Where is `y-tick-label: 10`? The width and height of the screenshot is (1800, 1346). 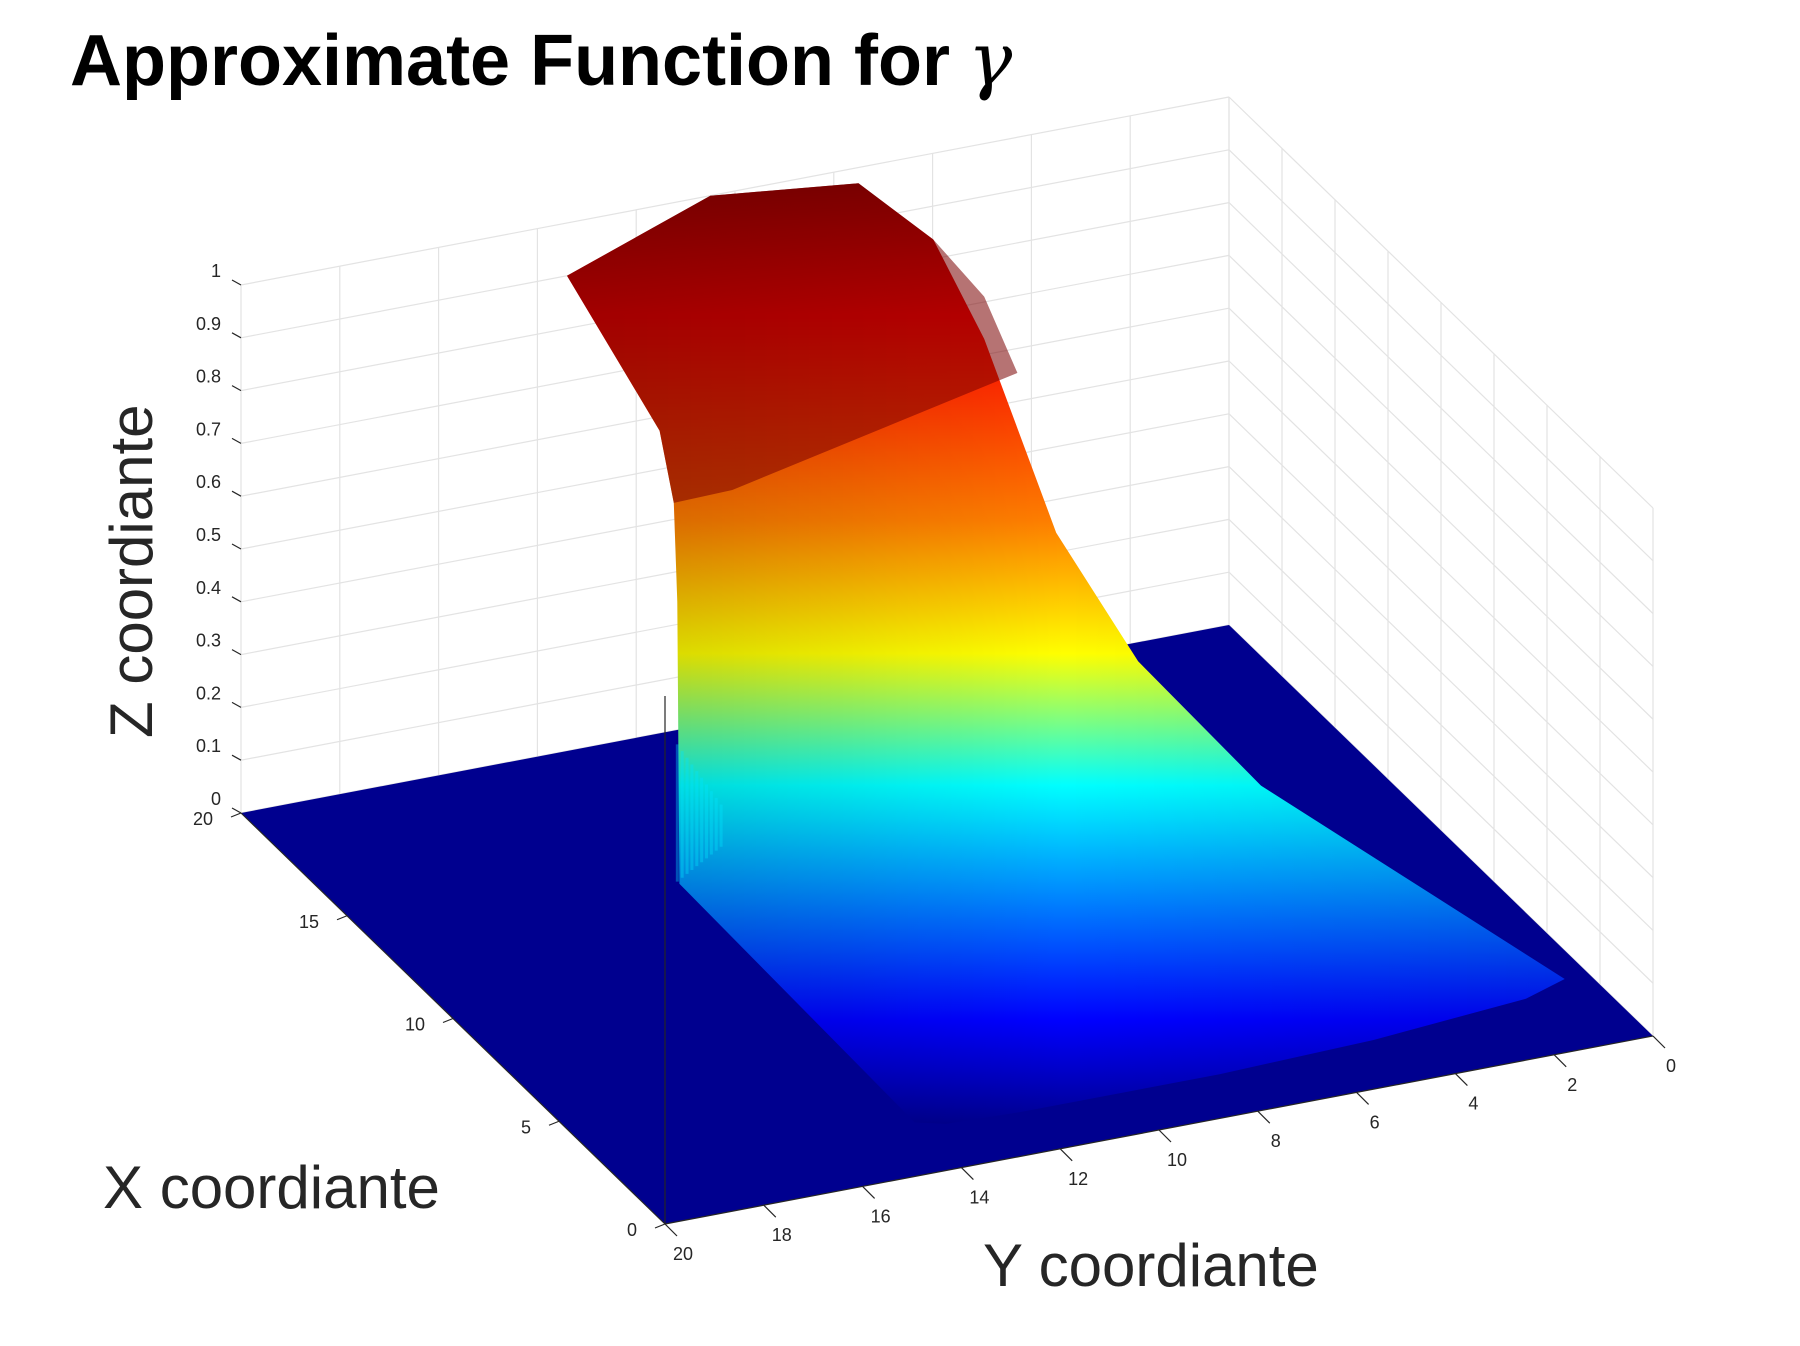
y-tick-label: 10 is located at coordinates (1177, 1160).